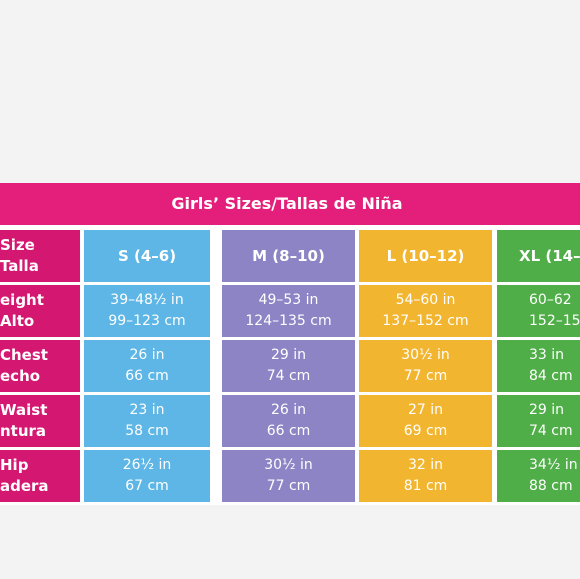 This screenshot has height=579, width=580. What do you see at coordinates (425, 476) in the screenshot?
I see `size-value-l-3: 32 in 81 cm` at bounding box center [425, 476].